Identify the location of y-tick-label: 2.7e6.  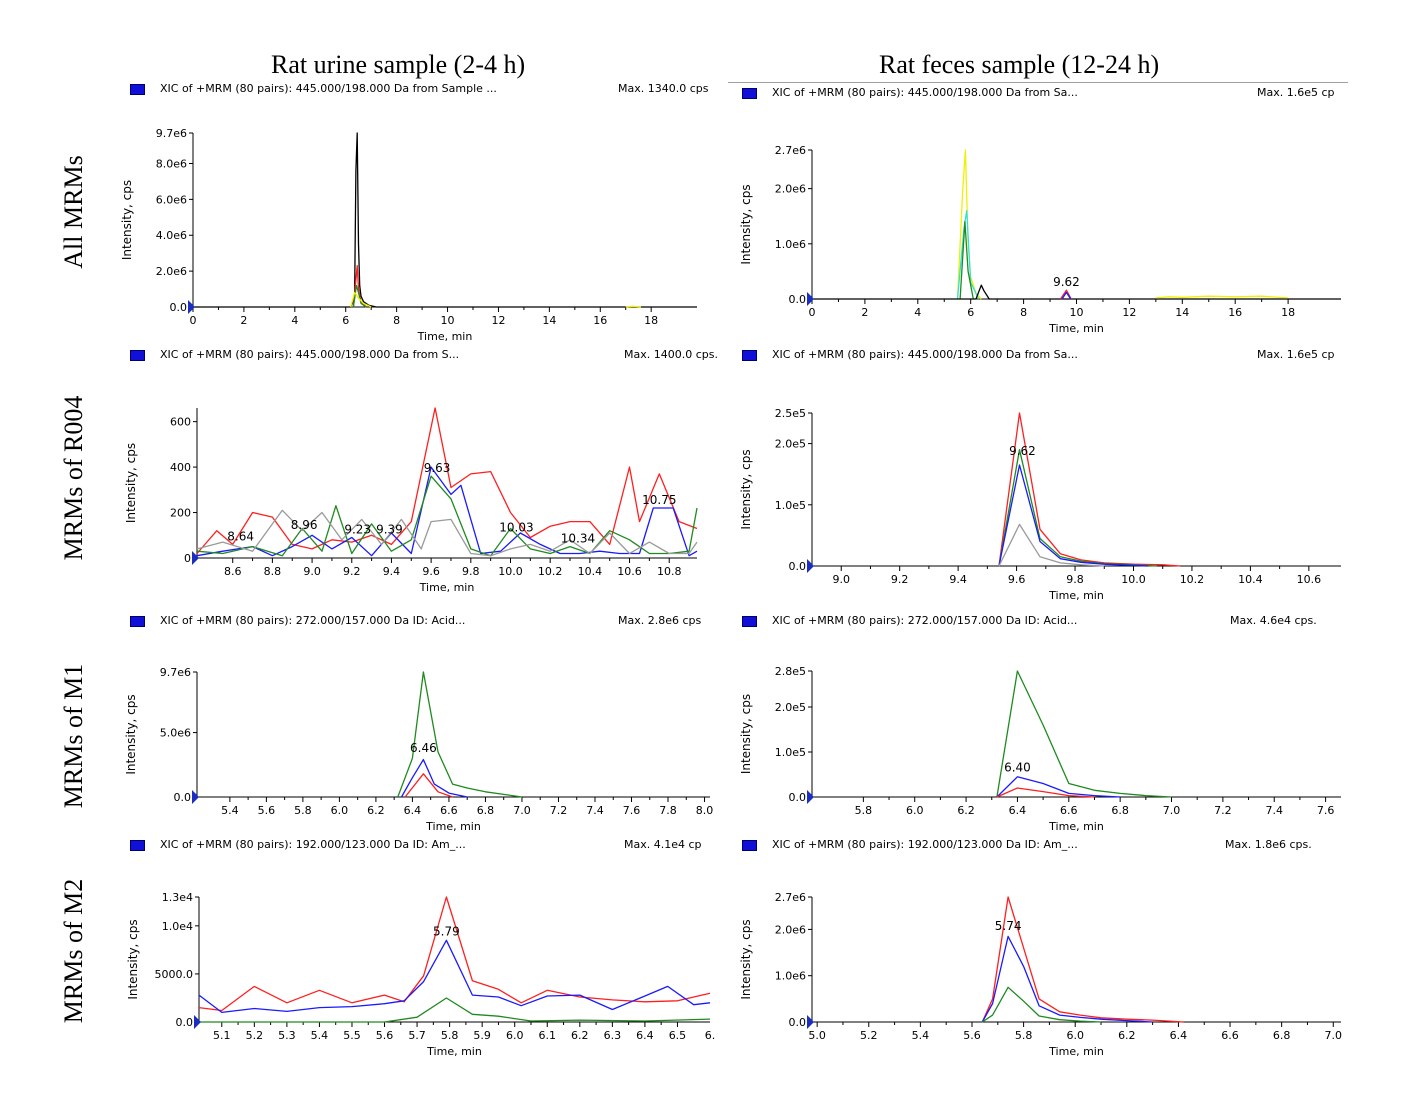
(790, 150).